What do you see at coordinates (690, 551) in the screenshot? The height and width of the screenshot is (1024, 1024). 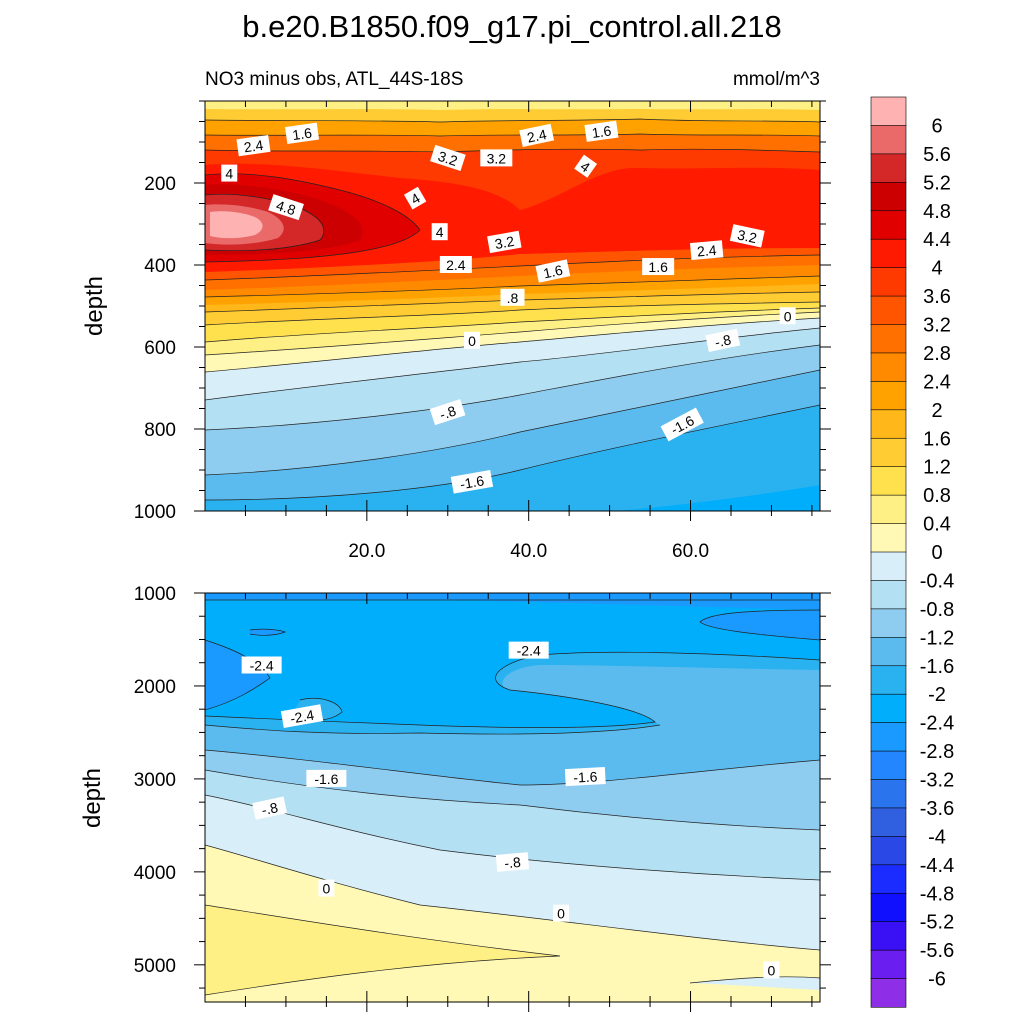 I see `top-xtick-label: 60.0` at bounding box center [690, 551].